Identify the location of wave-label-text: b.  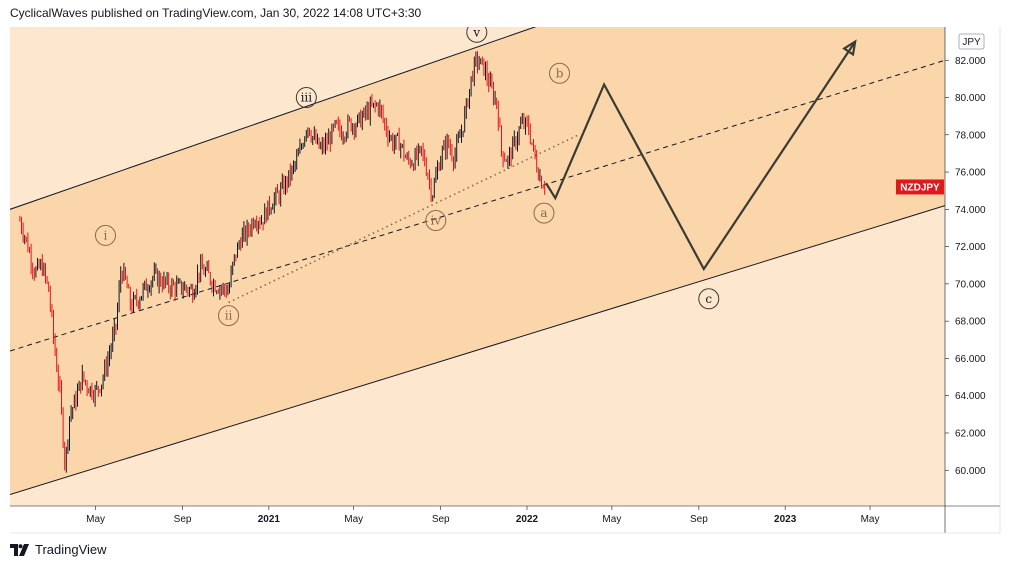
(560, 73).